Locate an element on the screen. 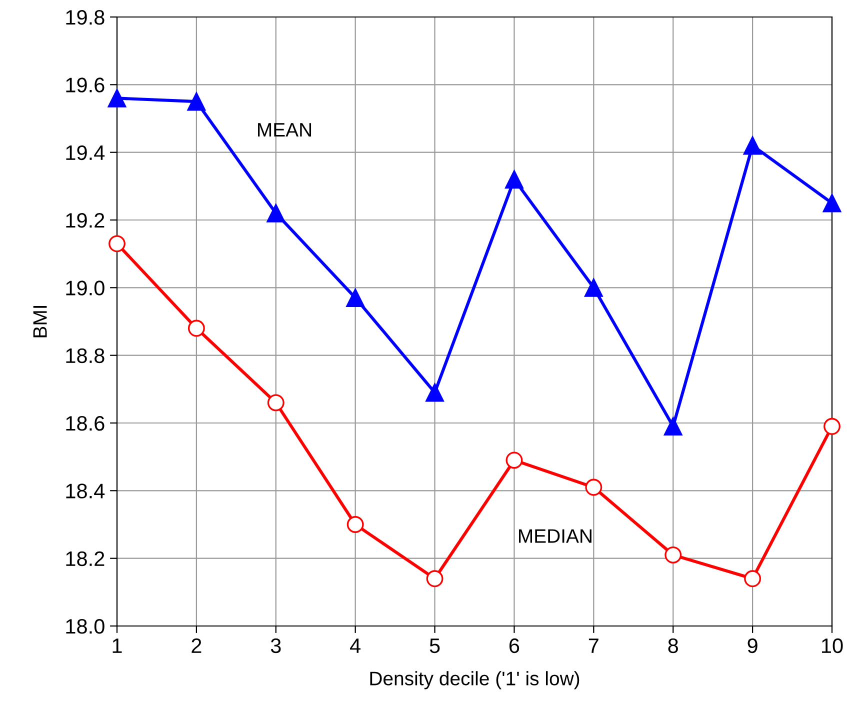  x-tick-label: 4 is located at coordinates (355, 645).